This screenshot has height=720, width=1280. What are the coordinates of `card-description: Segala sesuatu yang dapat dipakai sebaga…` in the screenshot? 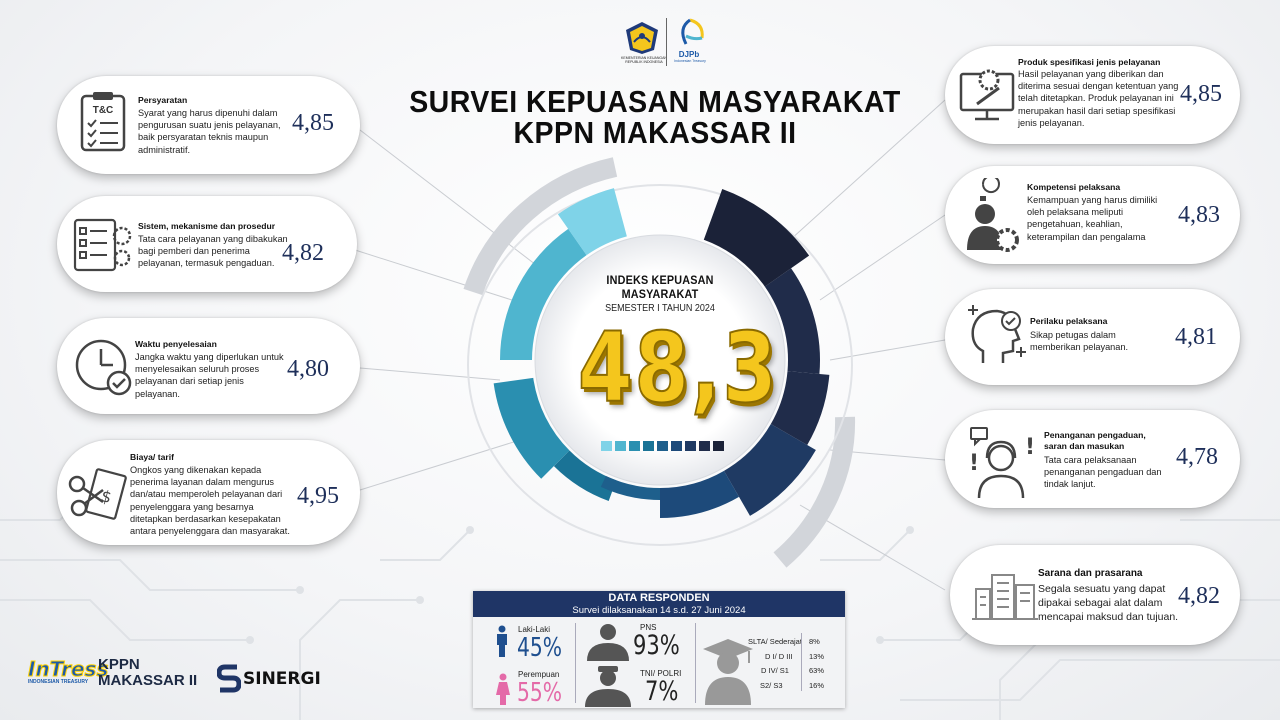 It's located at (1108, 603).